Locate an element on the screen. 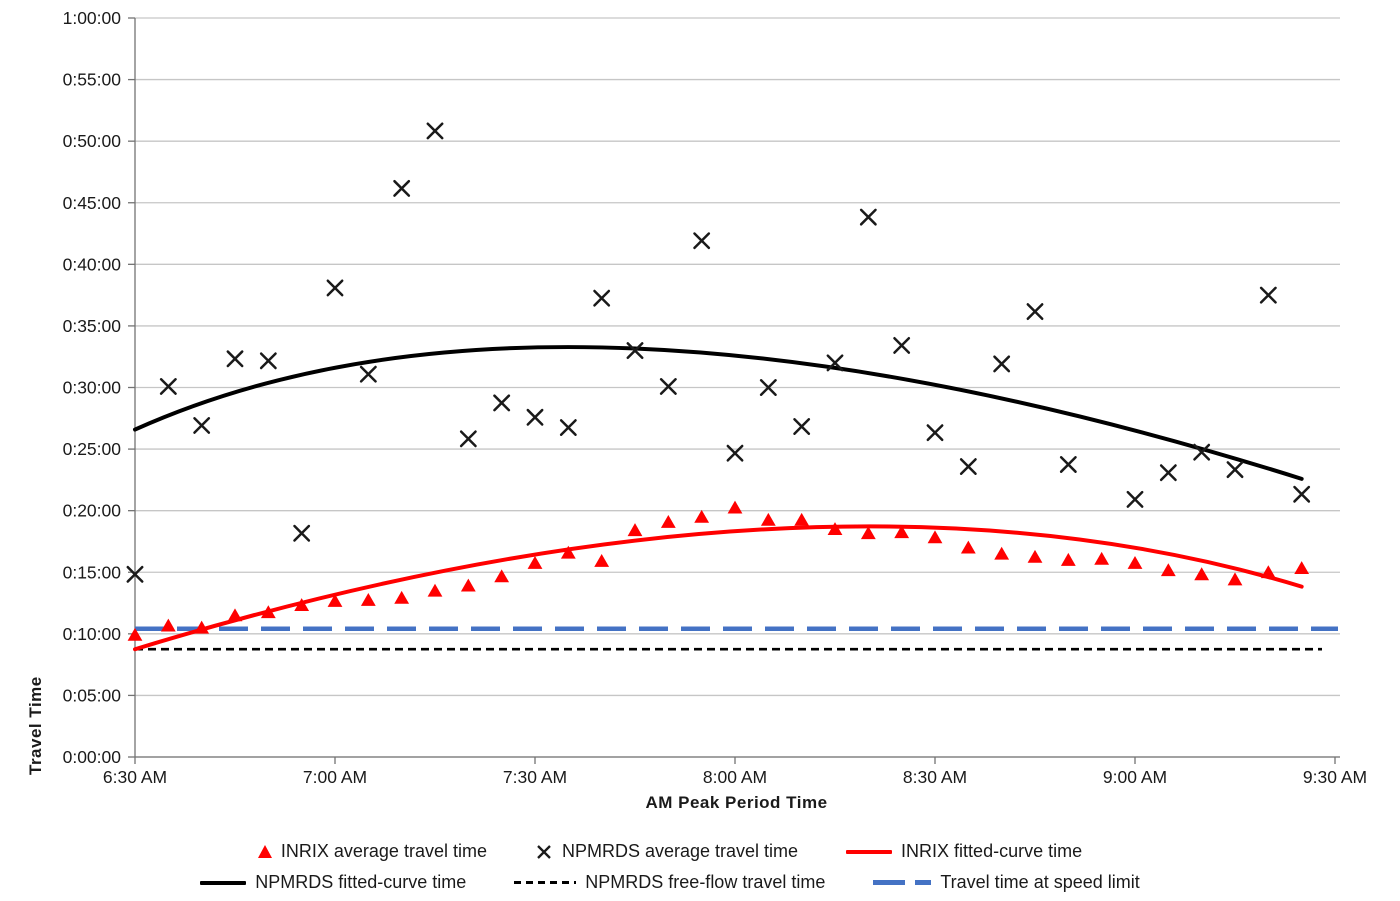 The width and height of the screenshot is (1400, 901). x-tick-label: 8:00 AM is located at coordinates (735, 777).